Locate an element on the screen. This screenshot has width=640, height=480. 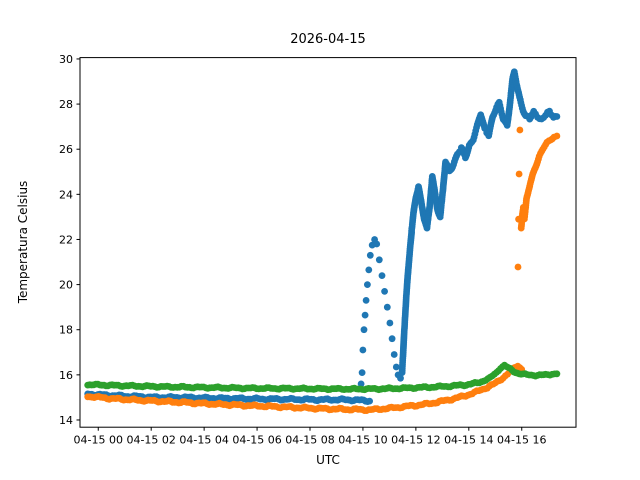
x-tick-label: 04-15 16 is located at coordinates (521, 440).